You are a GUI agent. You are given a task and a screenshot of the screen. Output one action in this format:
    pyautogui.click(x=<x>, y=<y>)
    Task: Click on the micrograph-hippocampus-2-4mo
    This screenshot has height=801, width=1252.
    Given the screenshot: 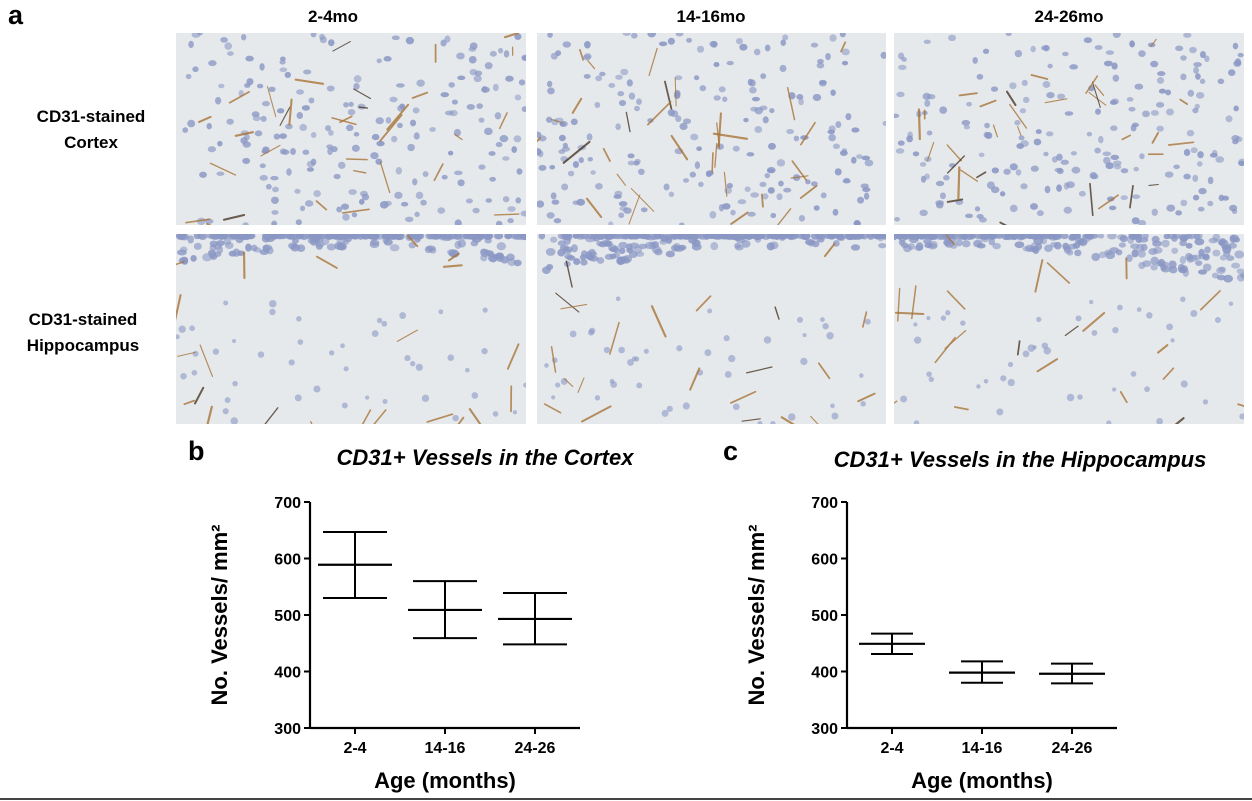 What is the action you would take?
    pyautogui.click(x=351, y=329)
    